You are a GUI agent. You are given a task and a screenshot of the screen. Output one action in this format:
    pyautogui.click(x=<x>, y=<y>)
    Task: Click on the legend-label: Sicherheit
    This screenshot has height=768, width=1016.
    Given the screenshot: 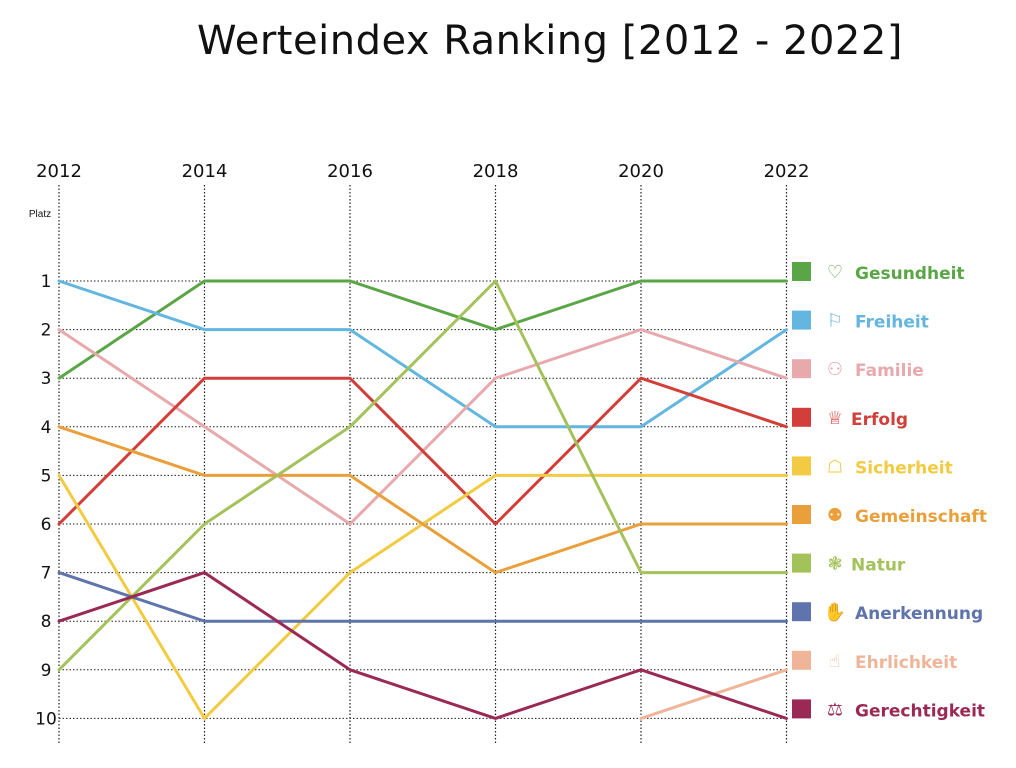 What is the action you would take?
    pyautogui.click(x=904, y=468)
    